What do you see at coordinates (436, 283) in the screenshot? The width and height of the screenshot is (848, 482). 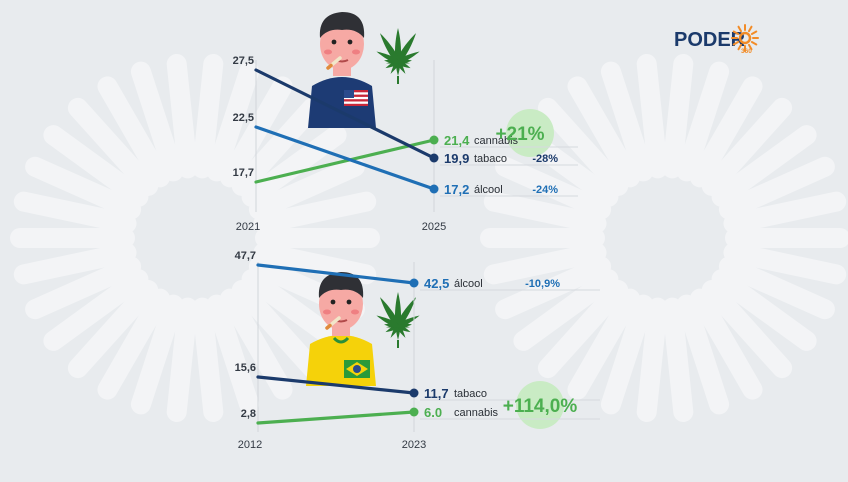 I see `end-value-label: 42,5` at bounding box center [436, 283].